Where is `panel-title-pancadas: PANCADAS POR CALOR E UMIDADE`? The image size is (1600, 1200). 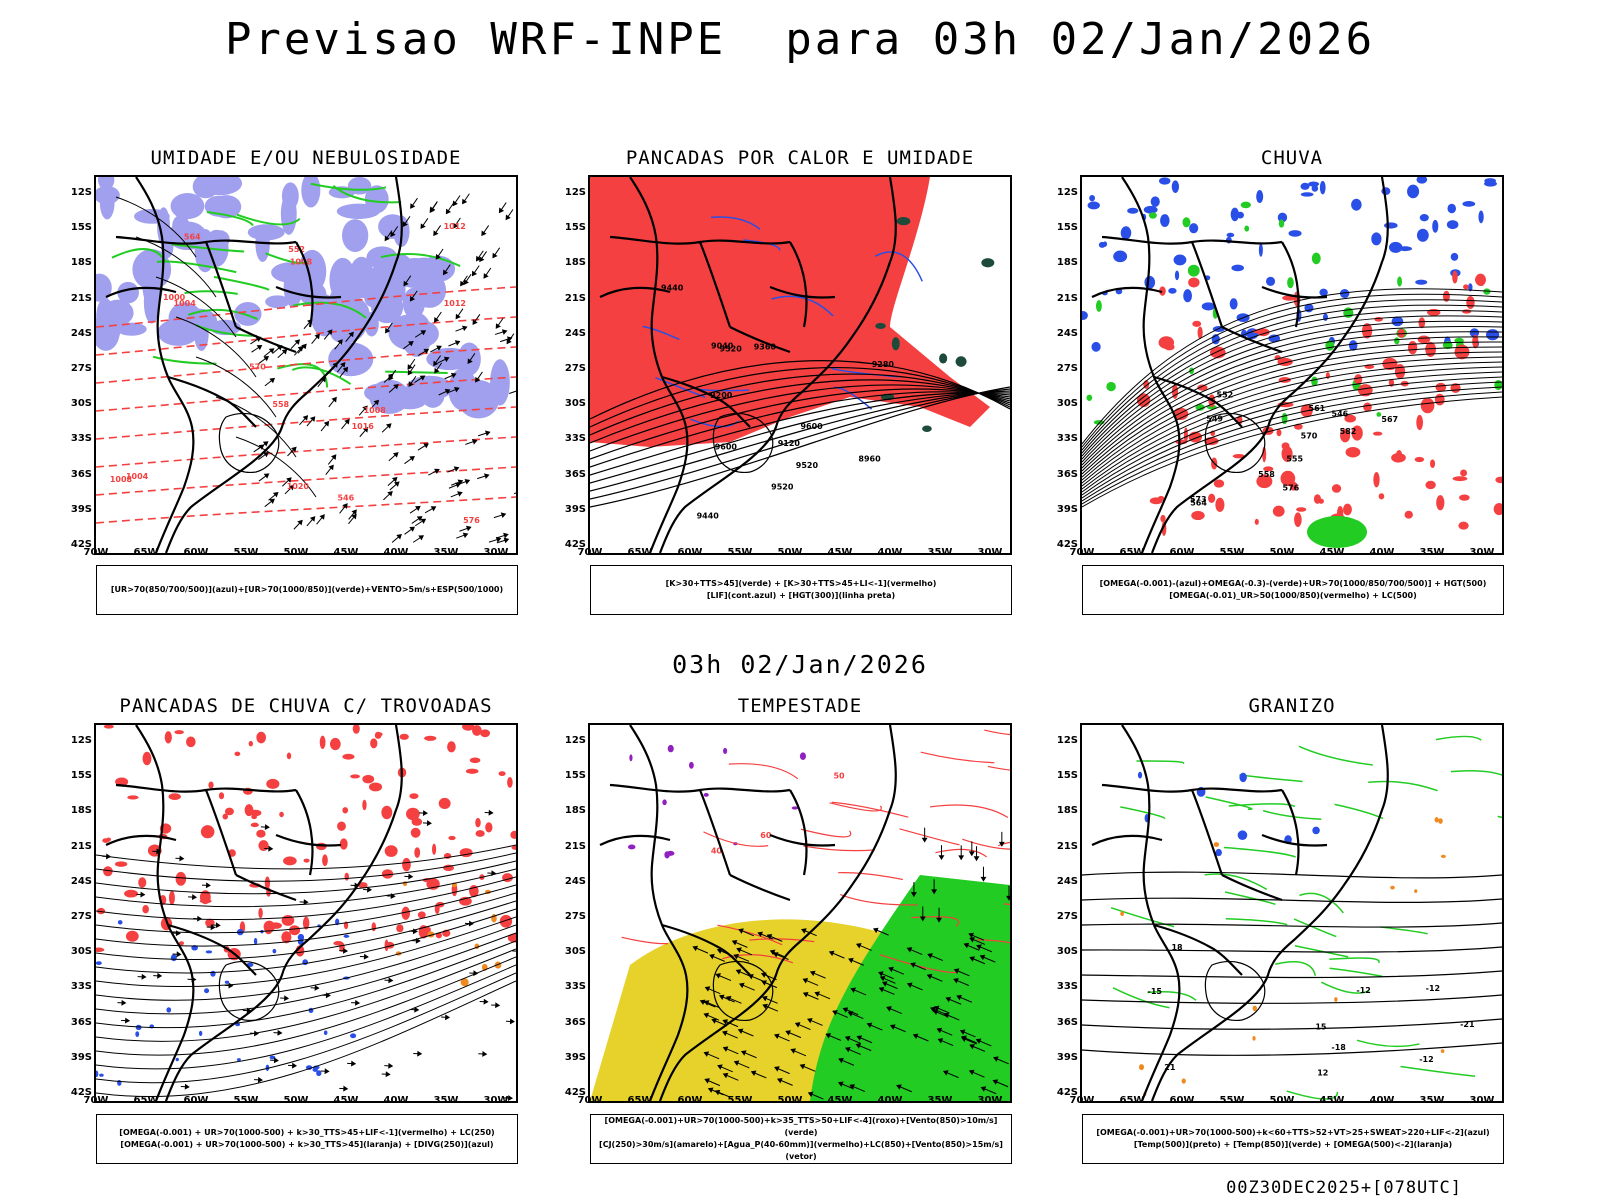
panel-title-pancadas: PANCADAS POR CALOR E UMIDADE is located at coordinates (800, 158).